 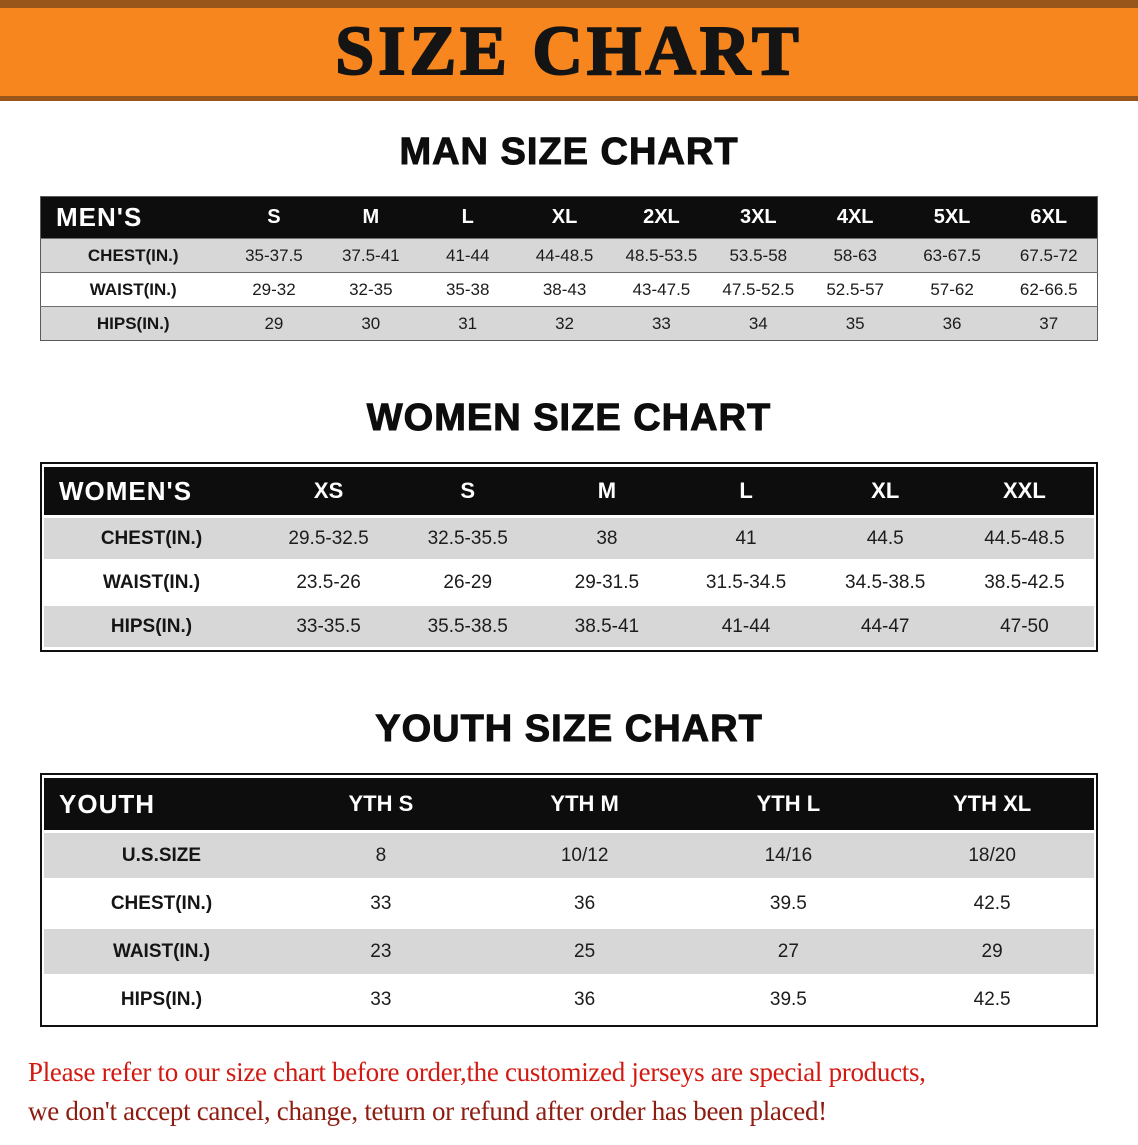 What do you see at coordinates (468, 582) in the screenshot?
I see `measurement-value: 26-29` at bounding box center [468, 582].